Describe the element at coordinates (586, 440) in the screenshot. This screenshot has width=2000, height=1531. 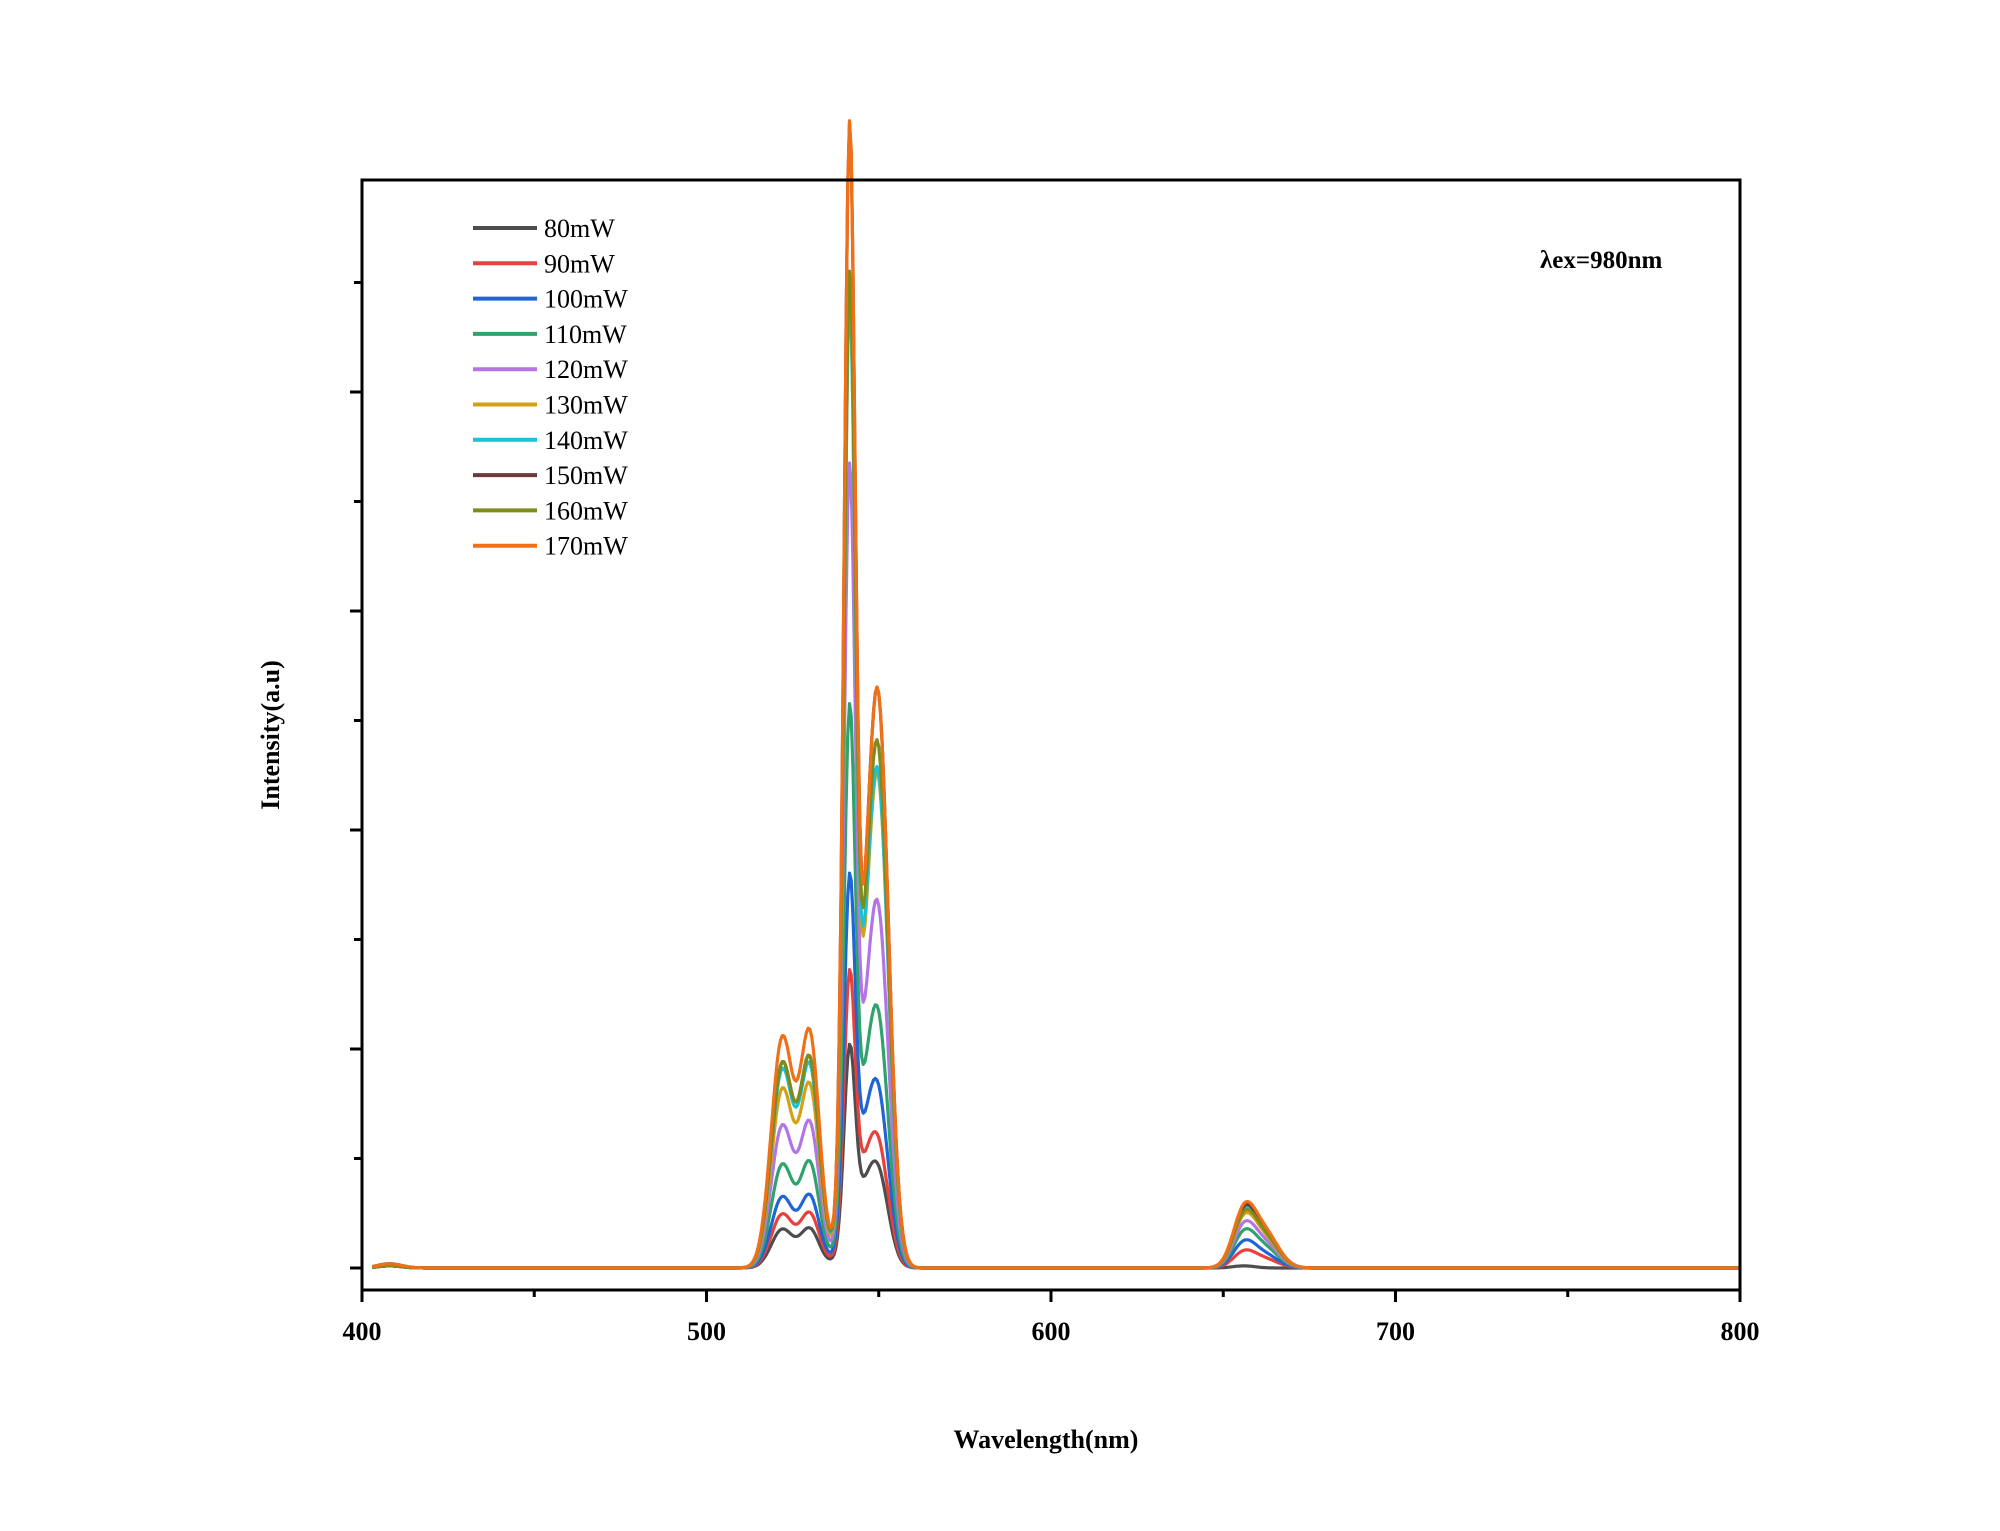
I see `legend-label-140mW: 140mW` at that location.